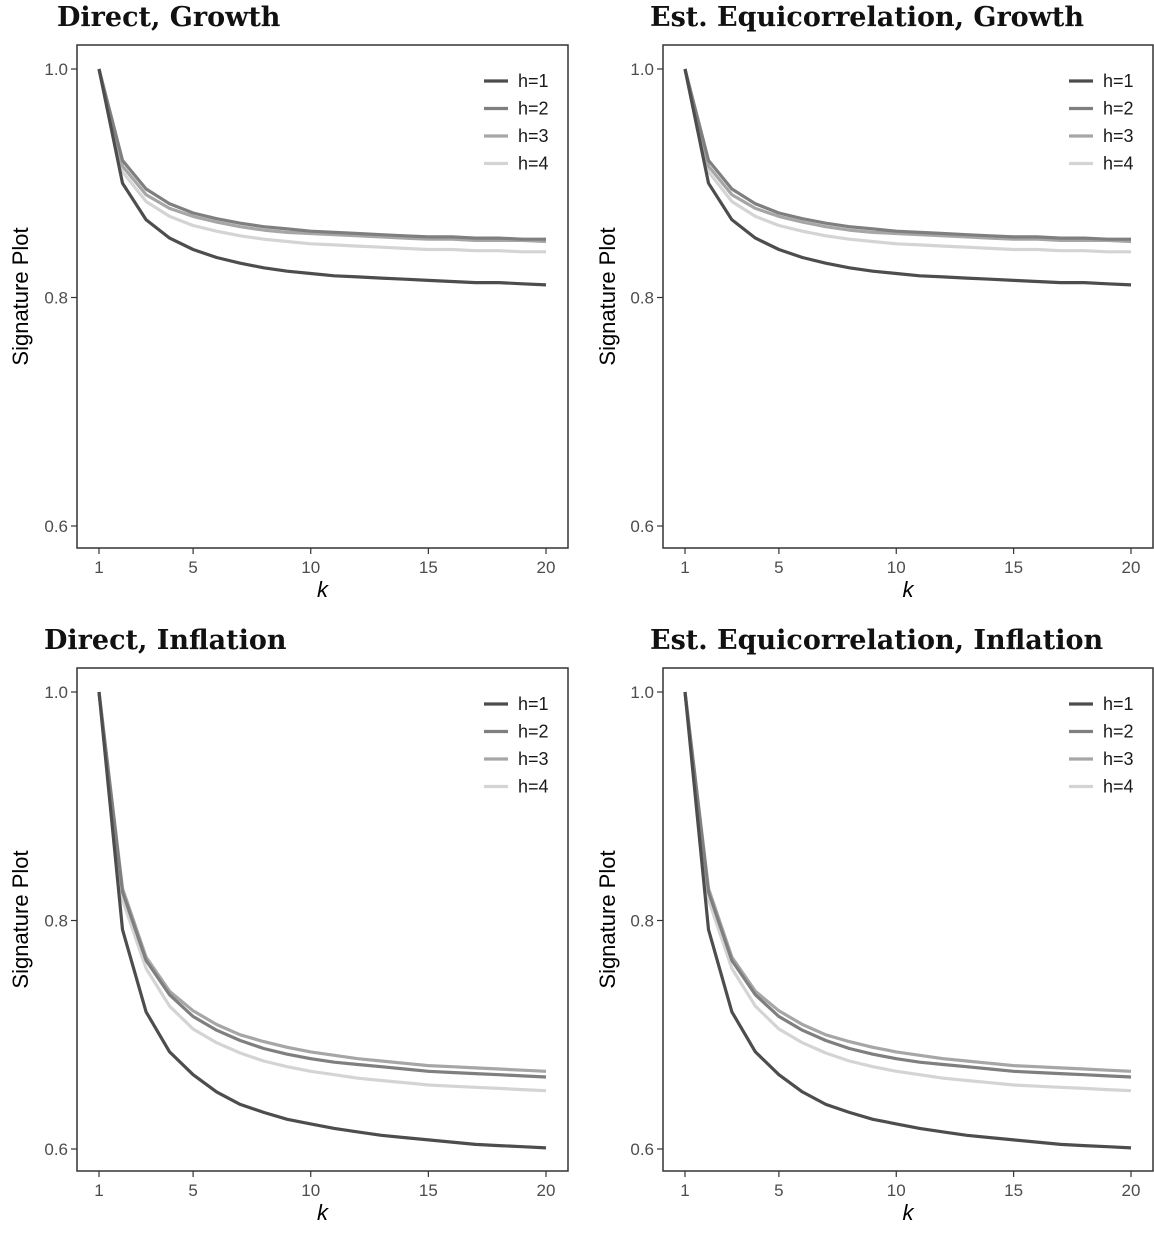 The width and height of the screenshot is (1154, 1233). Describe the element at coordinates (169, 17) in the screenshot. I see `panel-title: Direct, Growth` at that location.